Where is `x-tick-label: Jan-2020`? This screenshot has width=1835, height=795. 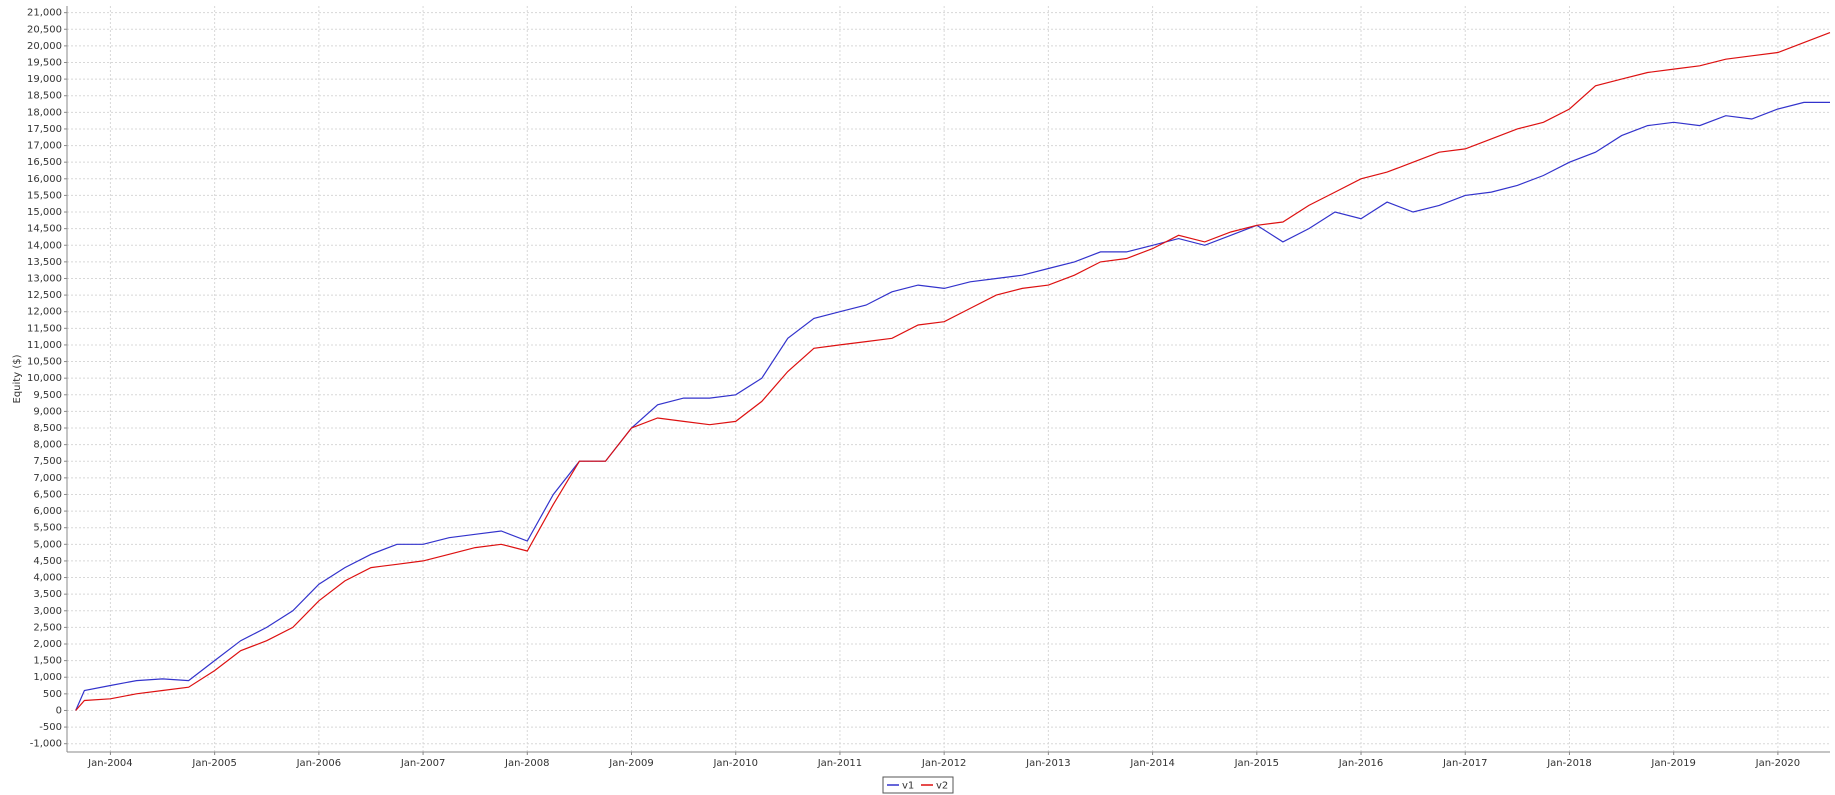
x-tick-label: Jan-2020 is located at coordinates (1777, 763).